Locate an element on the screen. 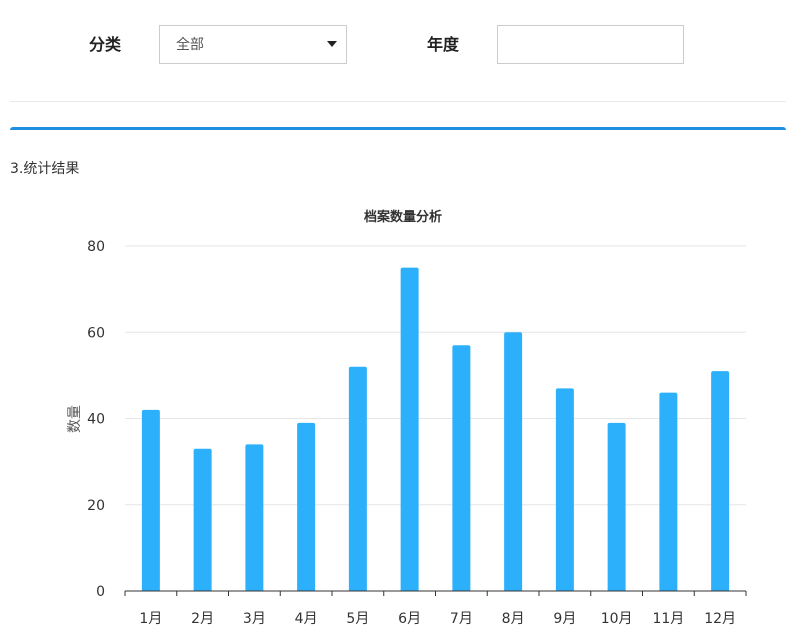 This screenshot has height=643, width=786. category-label: 分类 is located at coordinates (105, 44).